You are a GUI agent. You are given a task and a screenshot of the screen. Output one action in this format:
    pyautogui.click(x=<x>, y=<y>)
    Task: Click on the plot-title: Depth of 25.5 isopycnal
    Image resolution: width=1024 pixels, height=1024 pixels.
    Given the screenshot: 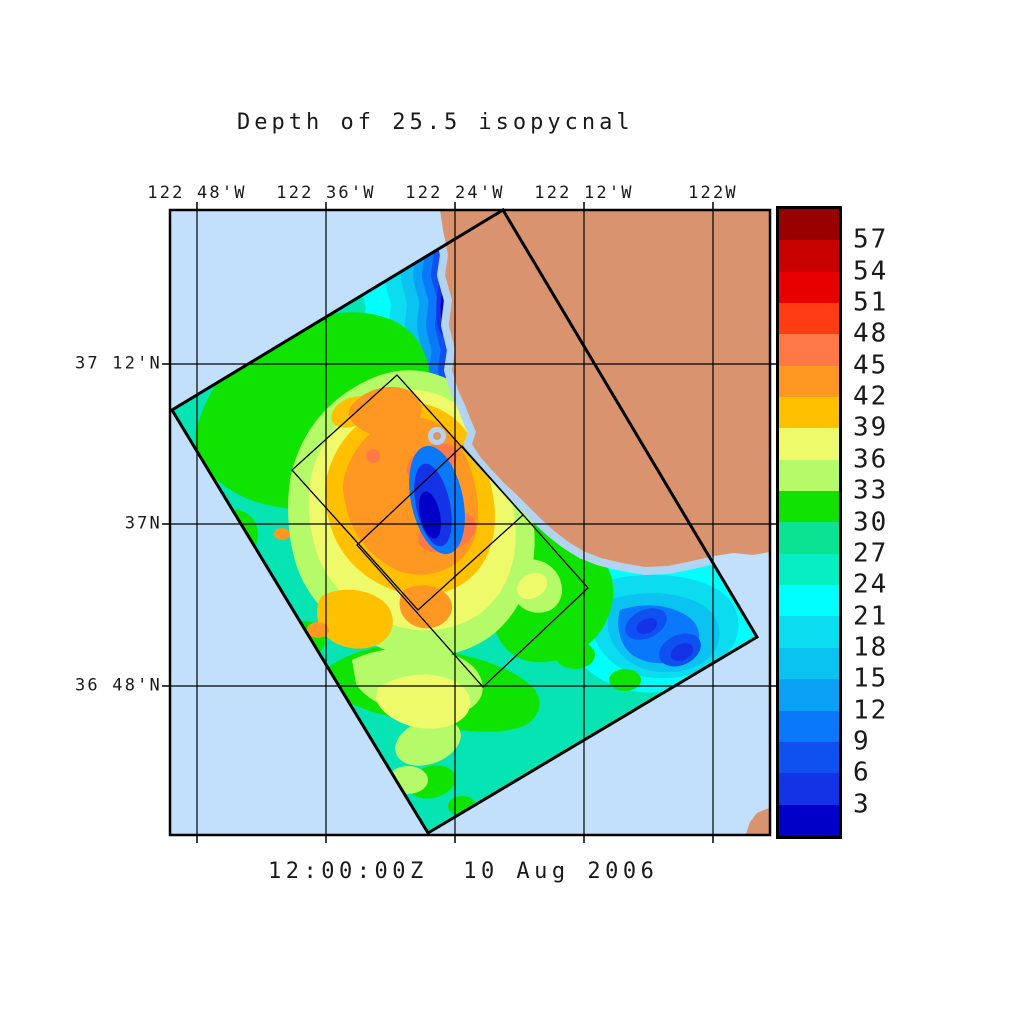 What is the action you would take?
    pyautogui.click(x=435, y=122)
    